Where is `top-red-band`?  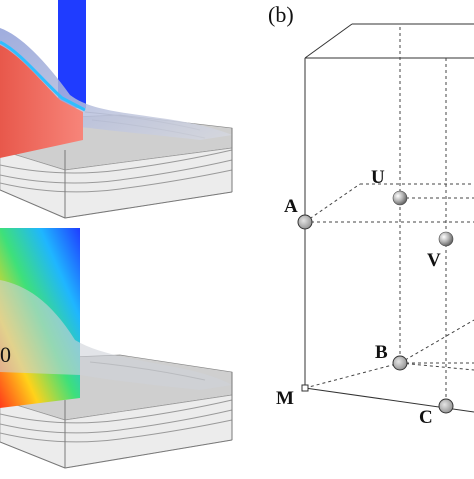 top-red-band is located at coordinates (41, 101).